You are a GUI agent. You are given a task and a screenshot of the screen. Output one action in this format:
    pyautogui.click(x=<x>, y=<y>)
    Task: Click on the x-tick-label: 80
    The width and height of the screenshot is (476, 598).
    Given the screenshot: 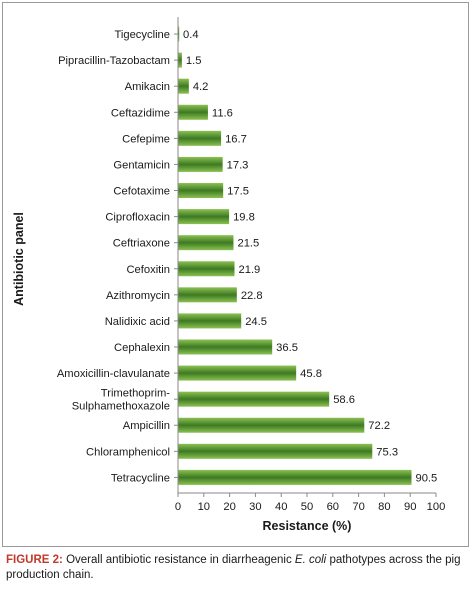 What is the action you would take?
    pyautogui.click(x=384, y=507)
    